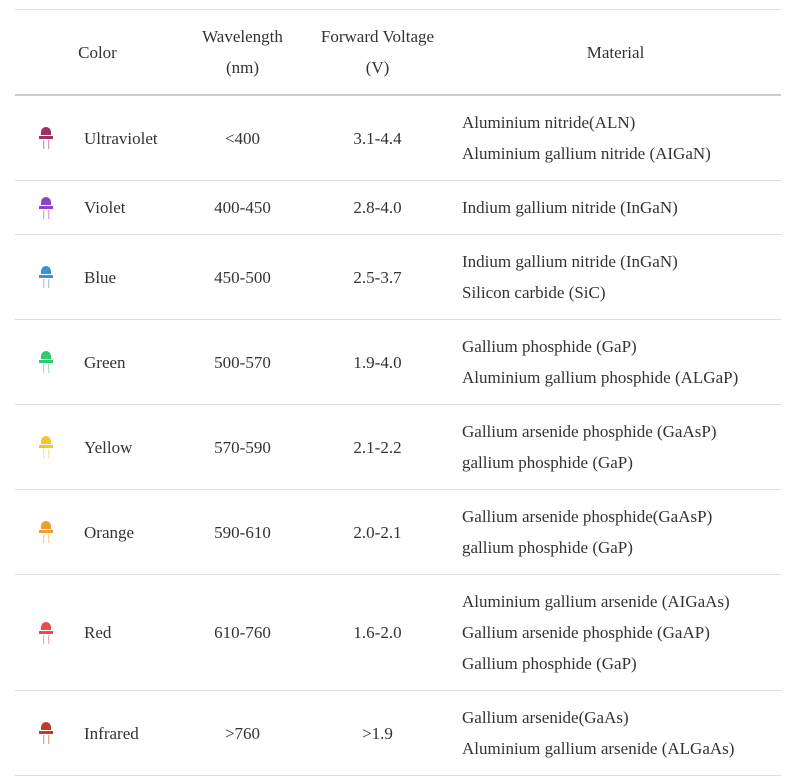  What do you see at coordinates (549, 122) in the screenshot?
I see `material-text: Aluminium nitride(ALN)` at bounding box center [549, 122].